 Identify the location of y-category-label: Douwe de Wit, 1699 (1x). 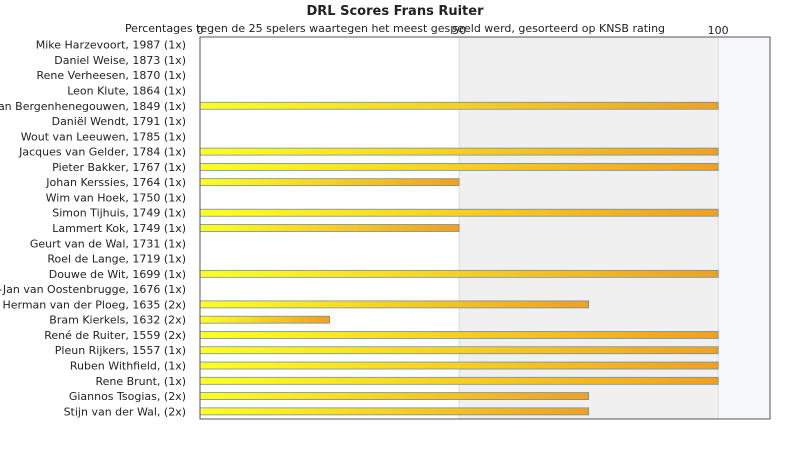
(117, 274).